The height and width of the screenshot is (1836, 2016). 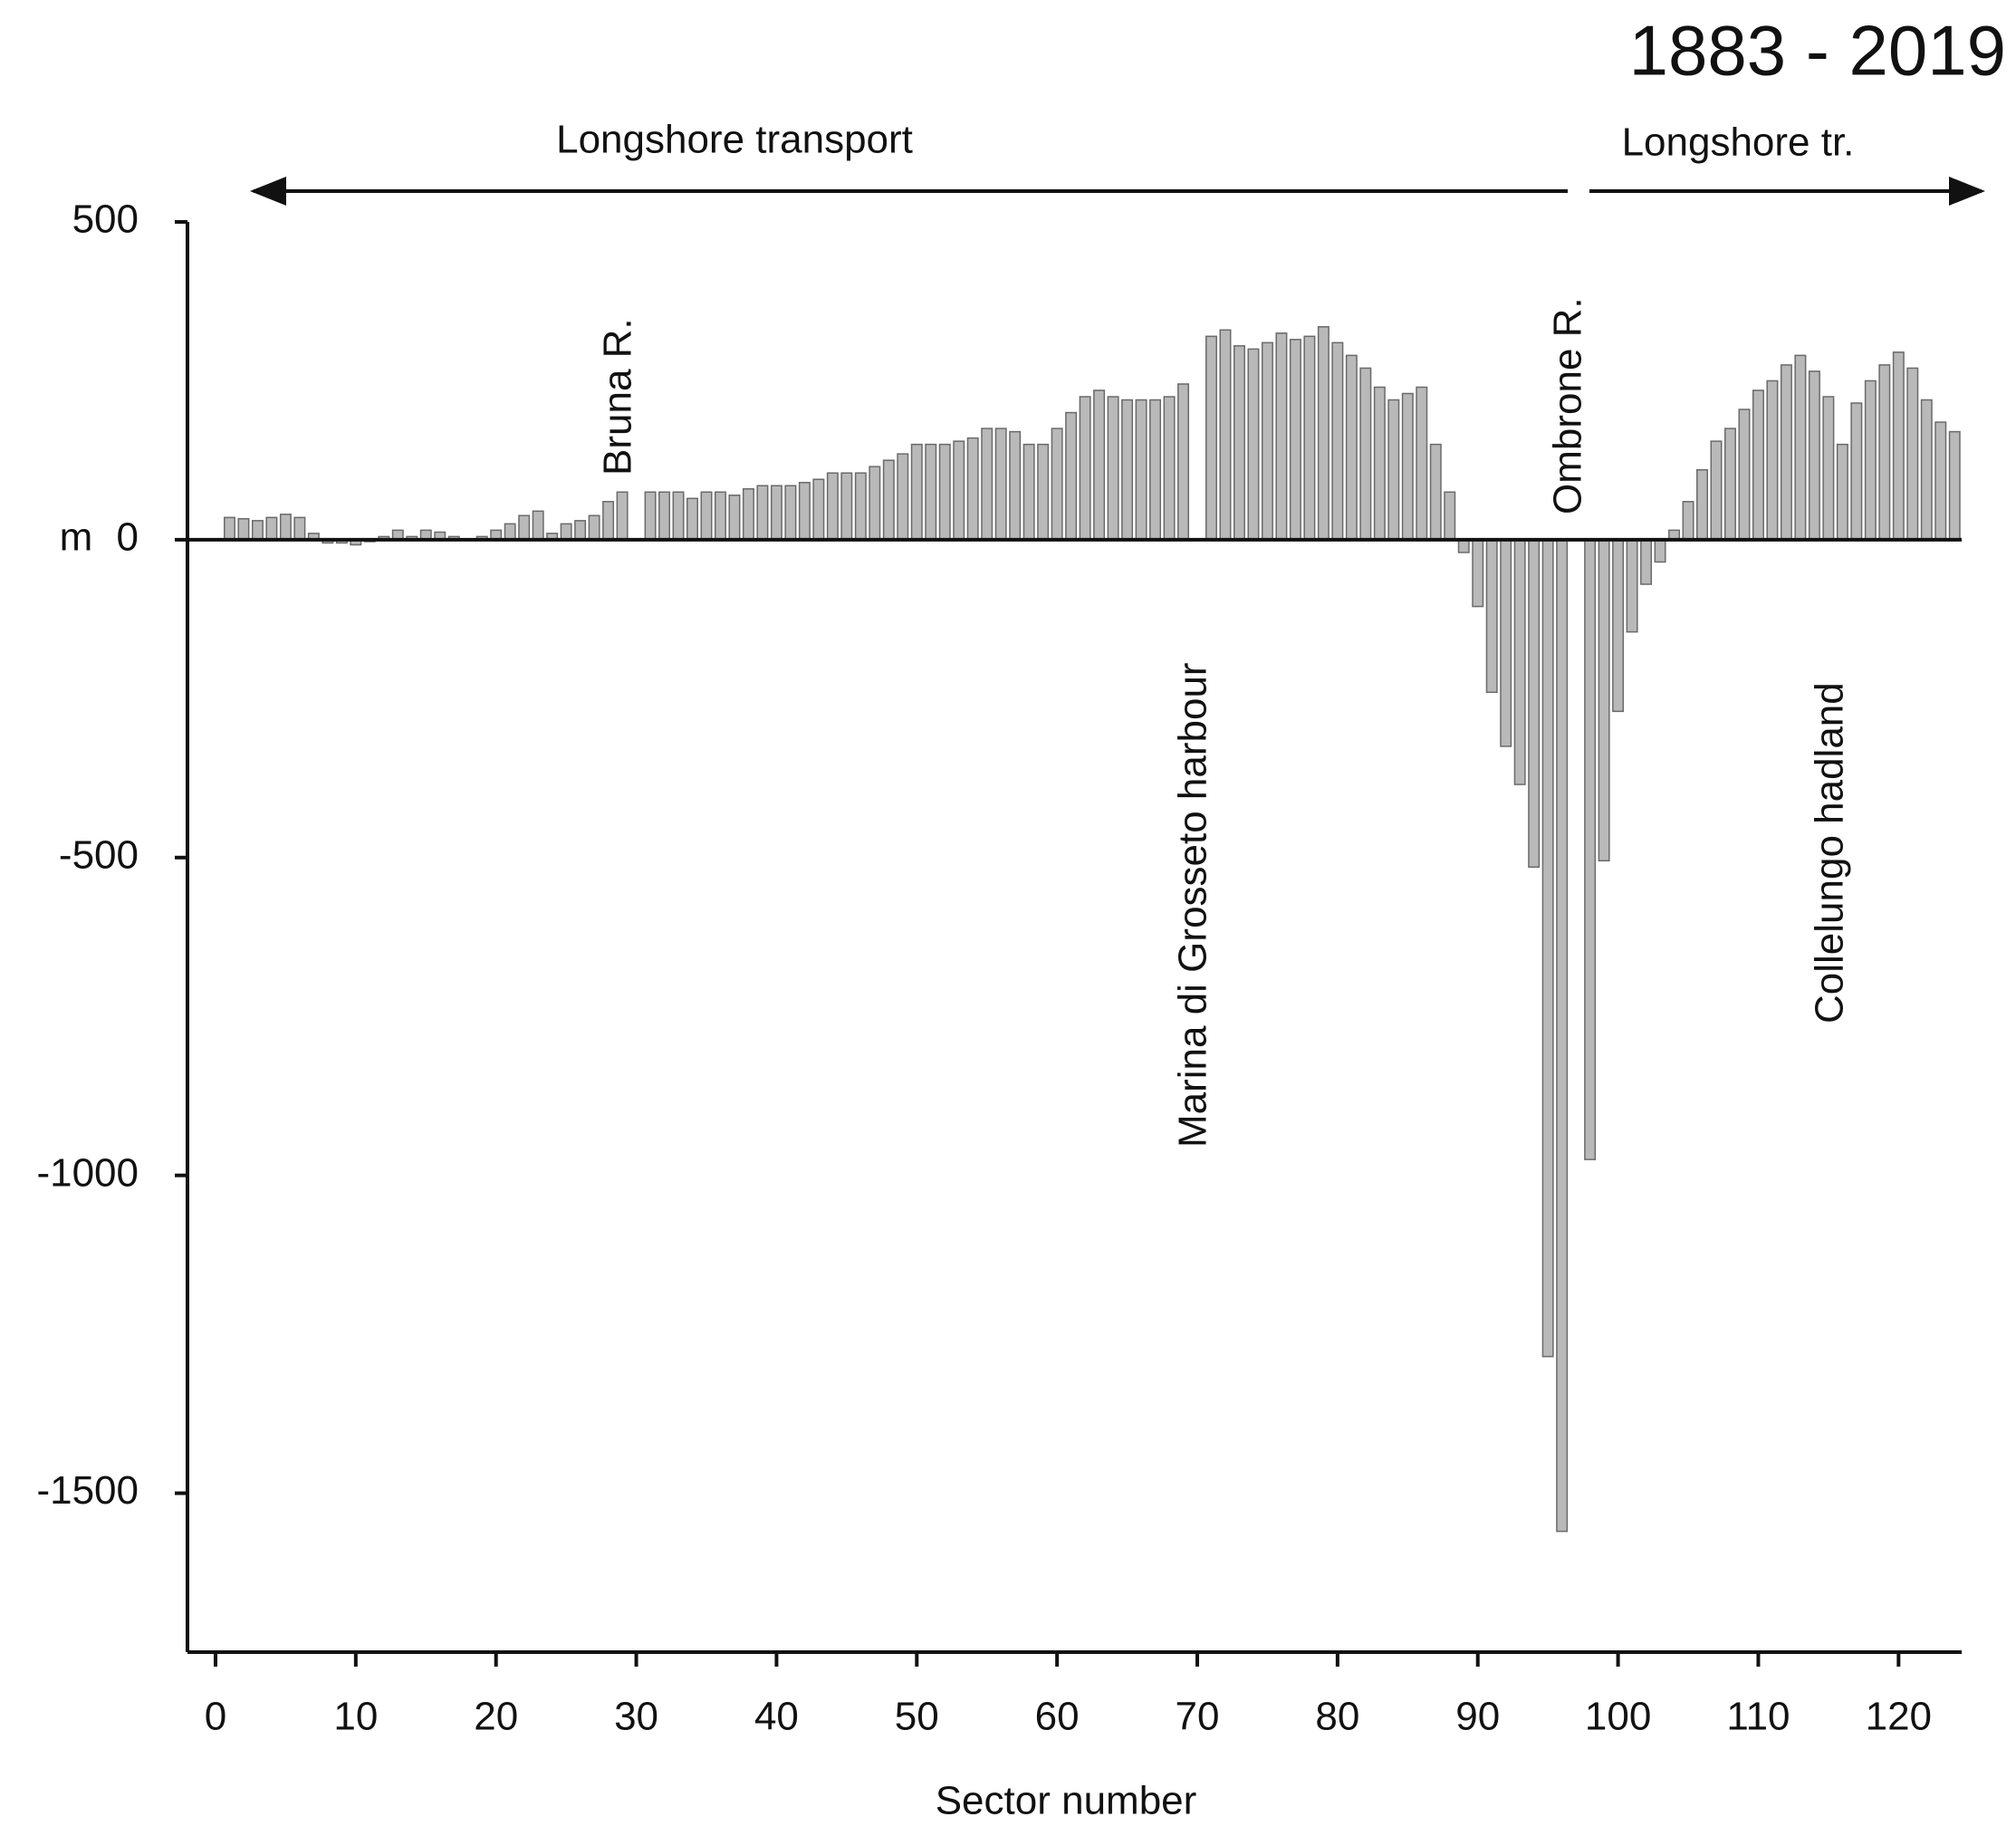 What do you see at coordinates (1899, 1717) in the screenshot?
I see `x-tick-label: 120` at bounding box center [1899, 1717].